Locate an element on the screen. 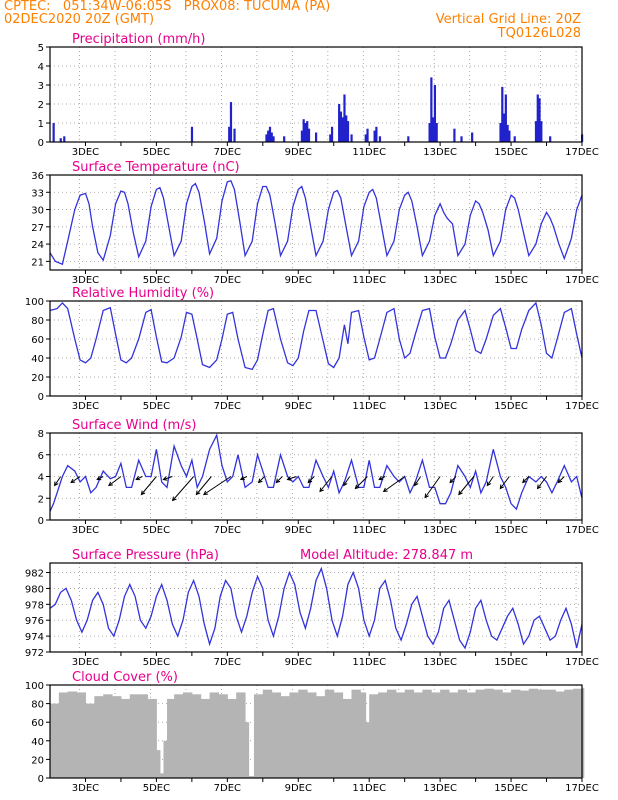  header-run-id: TQ0126L028 is located at coordinates (539, 33).